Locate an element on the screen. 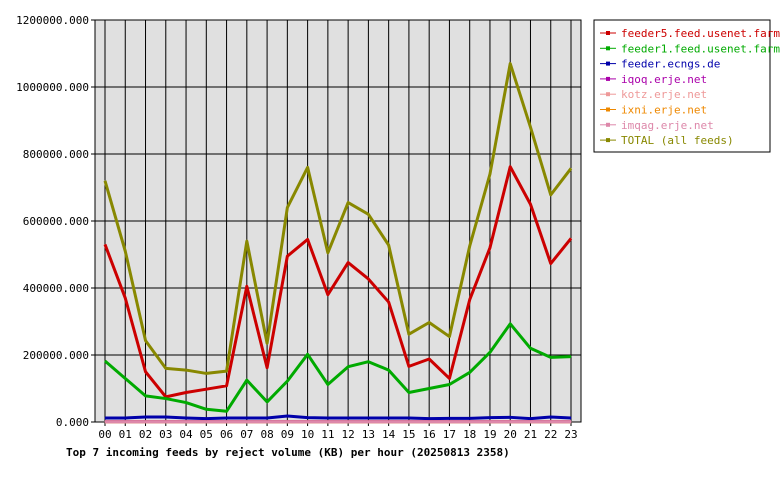  x-tick-label: 21 is located at coordinates (530, 434).